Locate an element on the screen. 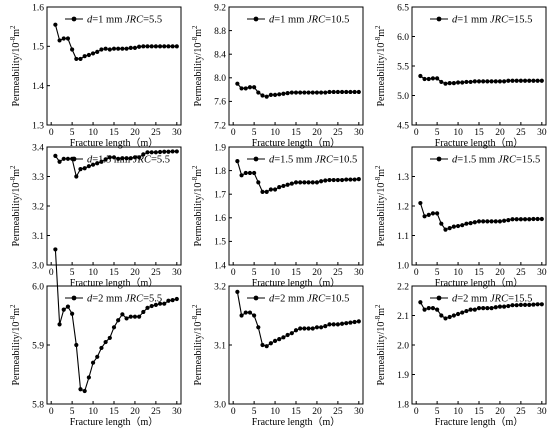  y-tick-label: 3.4 is located at coordinates (38, 148).